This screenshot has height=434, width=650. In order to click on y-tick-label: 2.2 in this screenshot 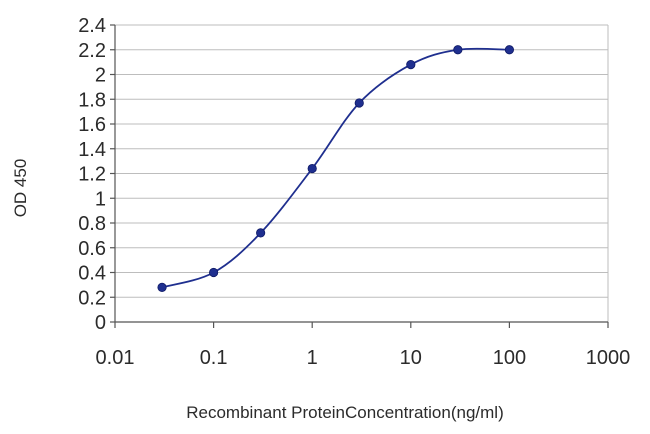, I will do `click(92, 51)`.